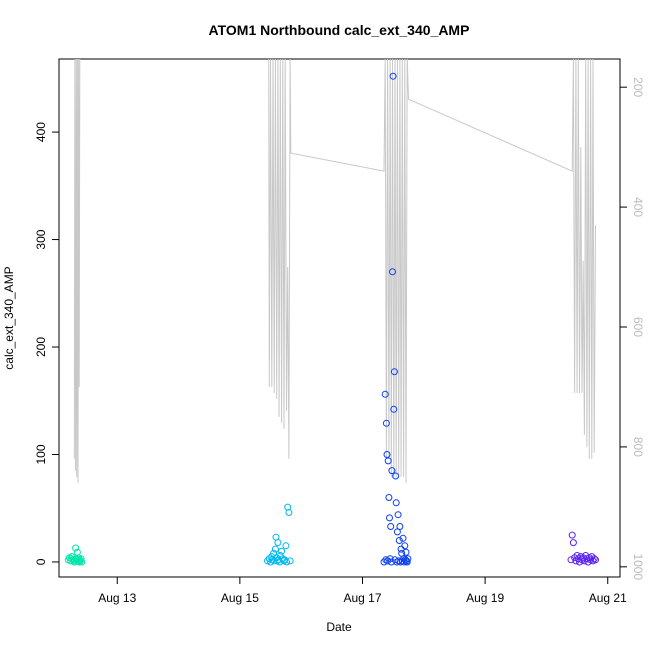  I want to click on secondary-y-axis: 200 400 600 800 1000, so click(632, 328).